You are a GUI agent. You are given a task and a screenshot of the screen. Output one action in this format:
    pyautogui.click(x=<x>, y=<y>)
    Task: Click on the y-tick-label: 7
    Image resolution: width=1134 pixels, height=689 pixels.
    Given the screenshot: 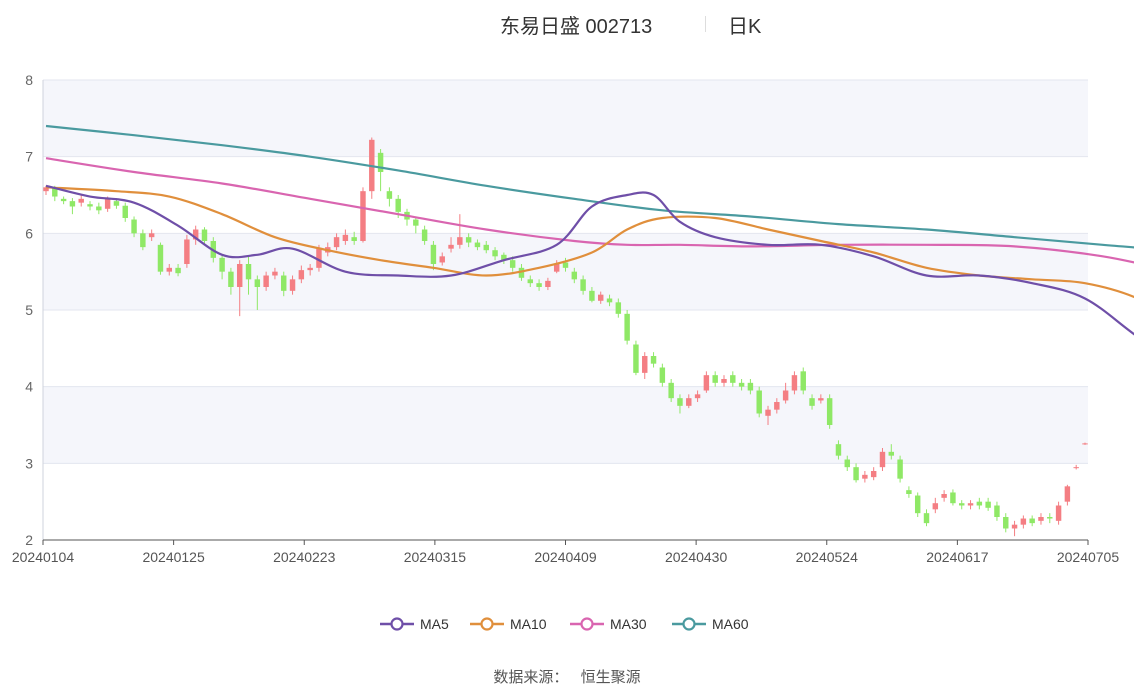 What is the action you would take?
    pyautogui.click(x=29, y=157)
    